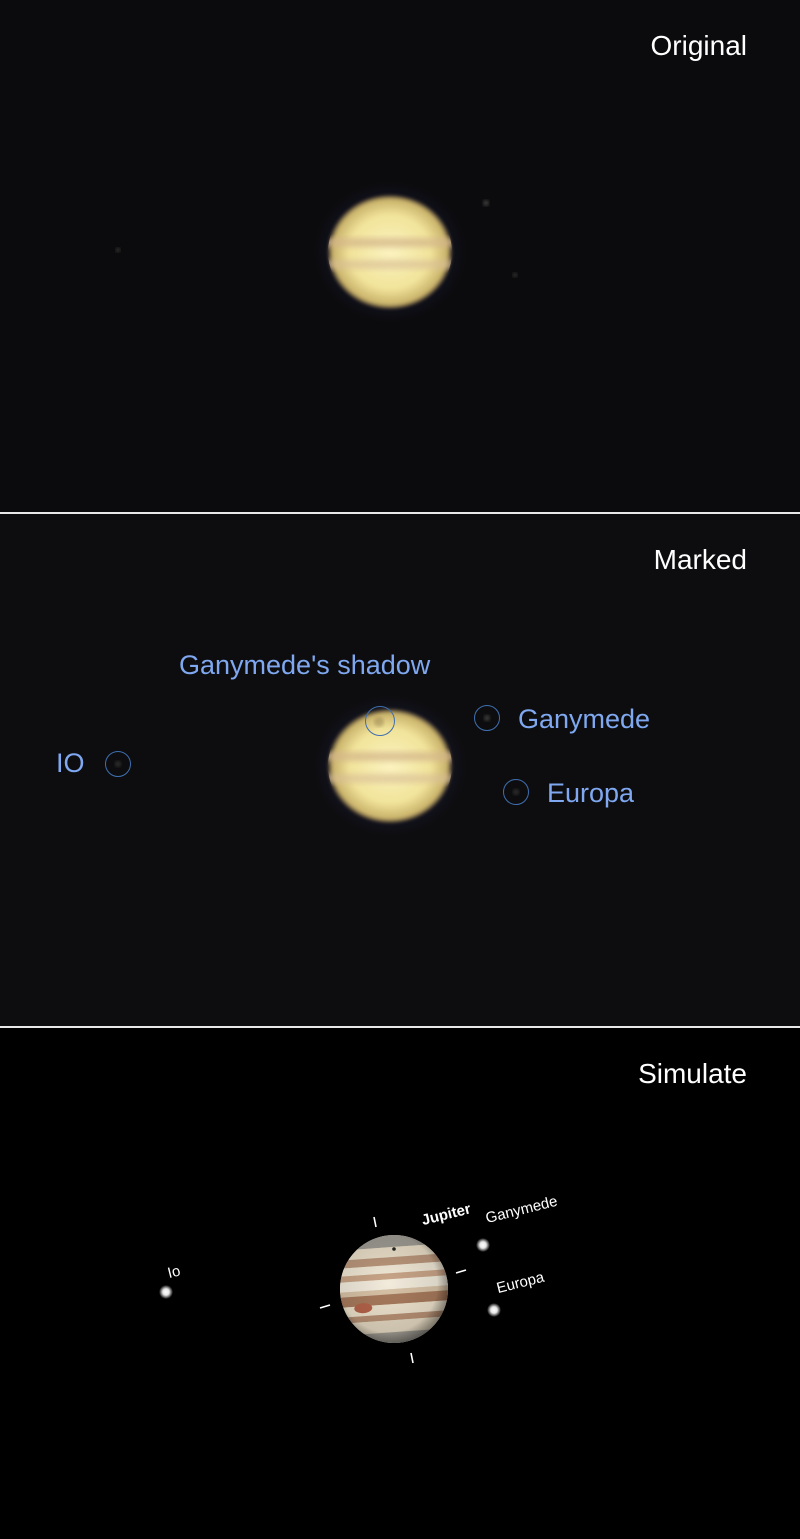  I want to click on ganymede-dot, so click(486, 203).